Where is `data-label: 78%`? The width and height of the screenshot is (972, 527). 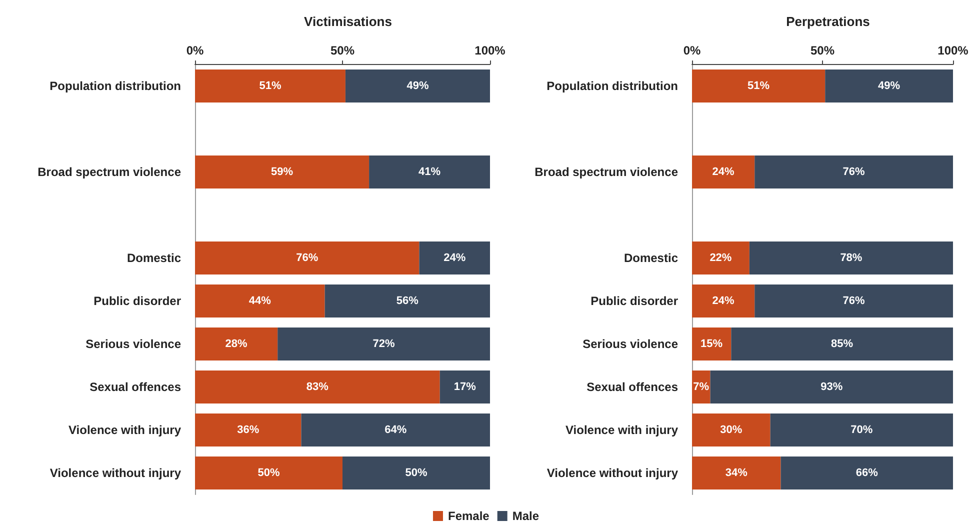 data-label: 78% is located at coordinates (851, 258).